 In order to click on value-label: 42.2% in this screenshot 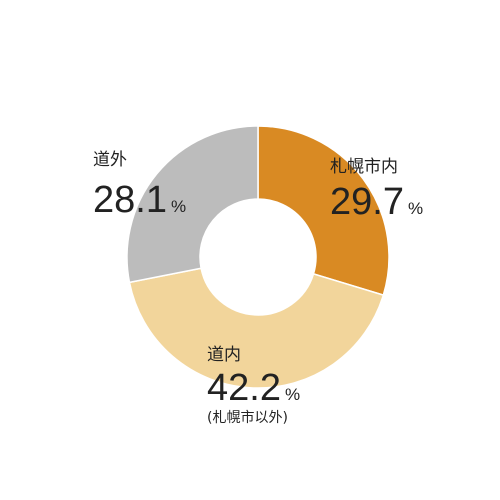, I will do `click(253, 388)`.